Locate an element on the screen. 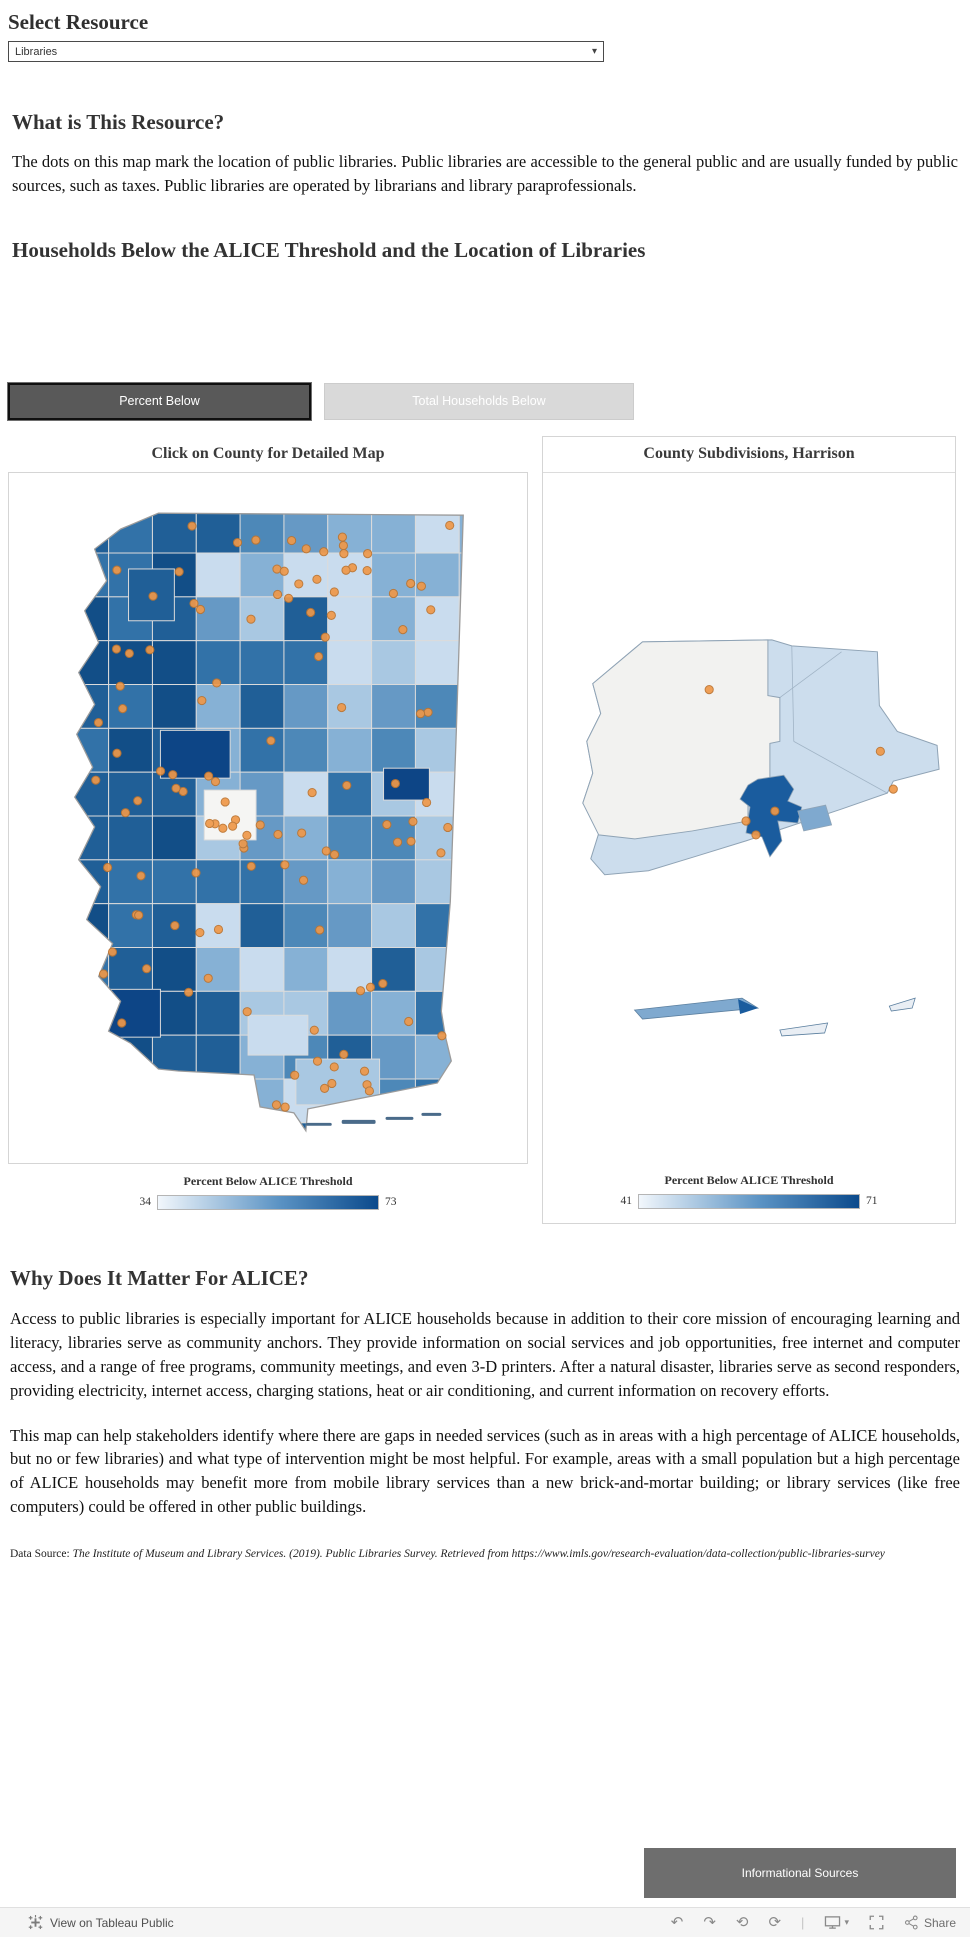 The width and height of the screenshot is (970, 1937). legend-min: 34 is located at coordinates (145, 1202).